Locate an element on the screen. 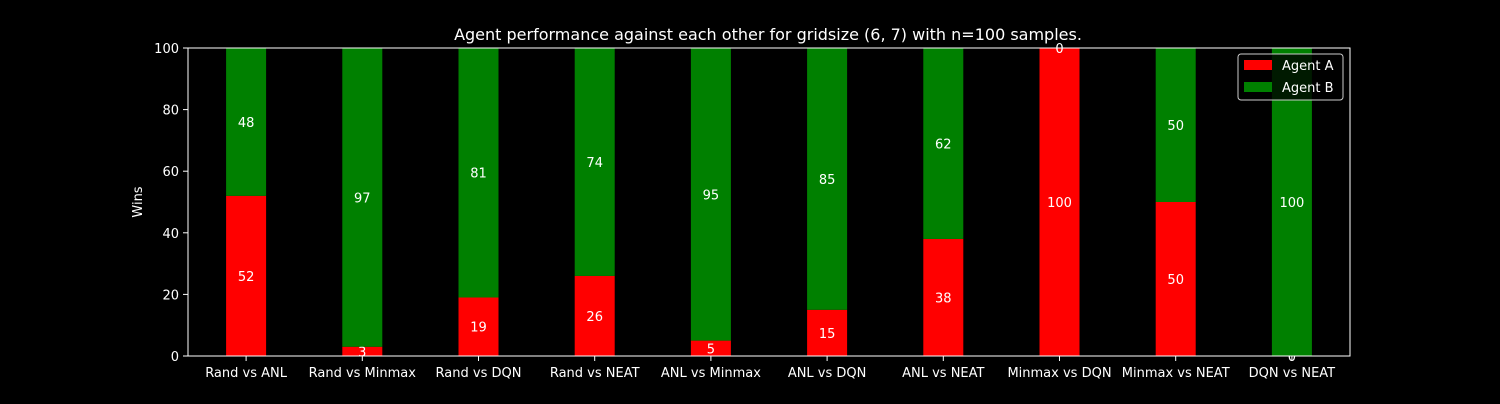  data-label: 26 is located at coordinates (594, 317).